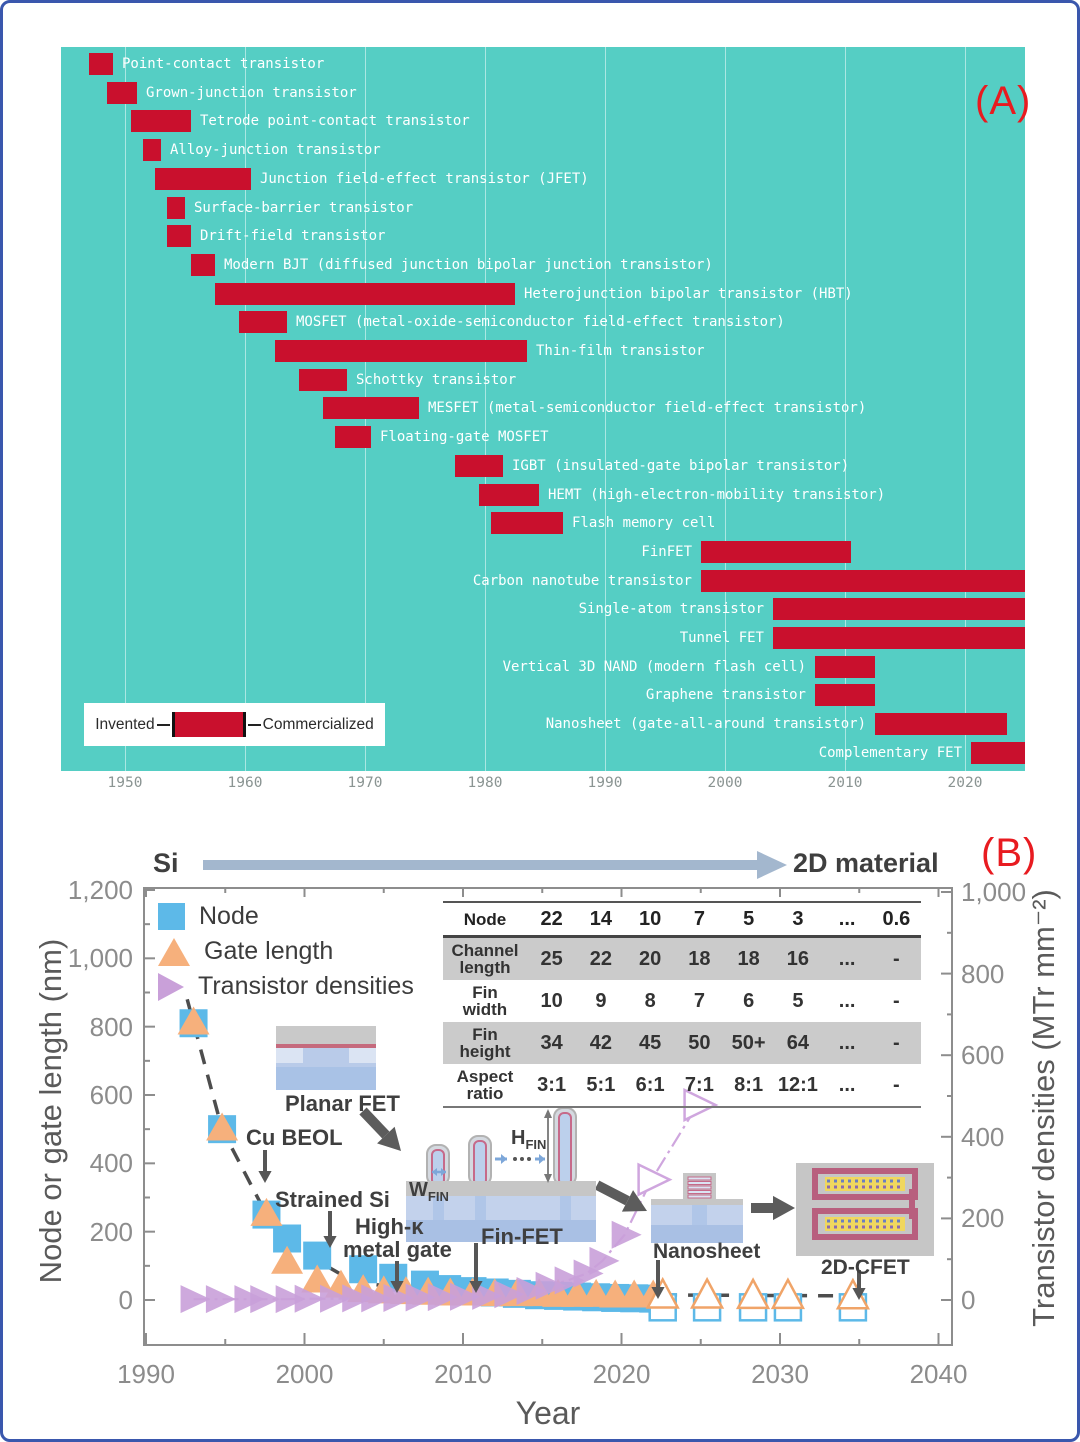 This screenshot has width=1080, height=1442. Describe the element at coordinates (294, 1137) in the screenshot. I see `annotation-cu-beol: Cu BEOL` at that location.